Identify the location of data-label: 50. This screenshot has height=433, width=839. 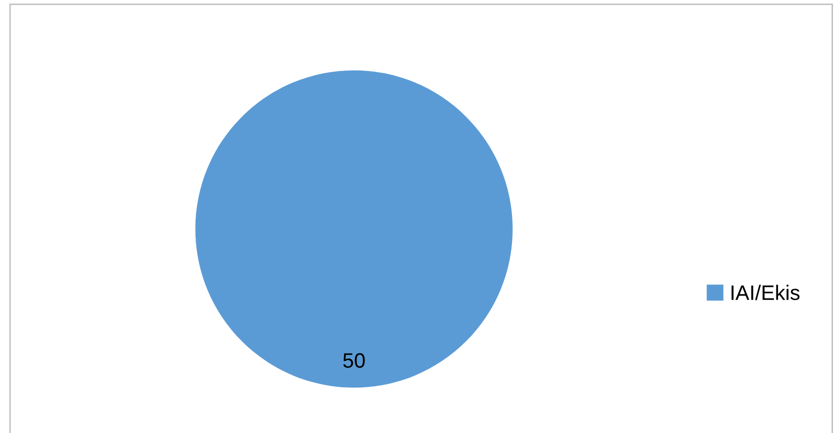
(354, 360).